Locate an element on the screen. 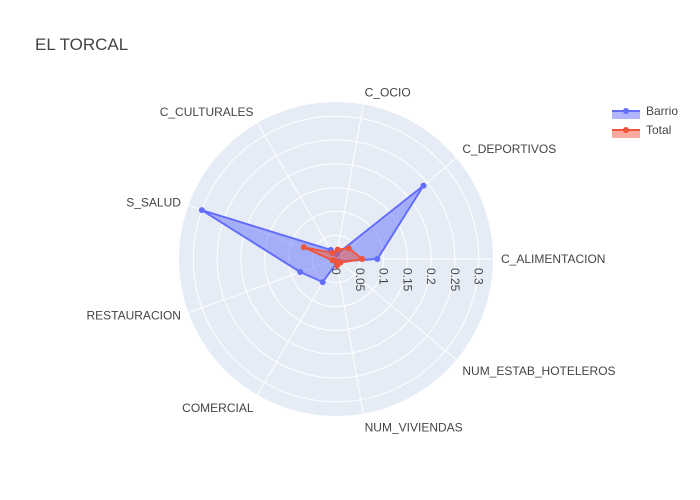 This screenshot has height=500, width=700. chart-title: EL TORCAL is located at coordinates (81, 44).